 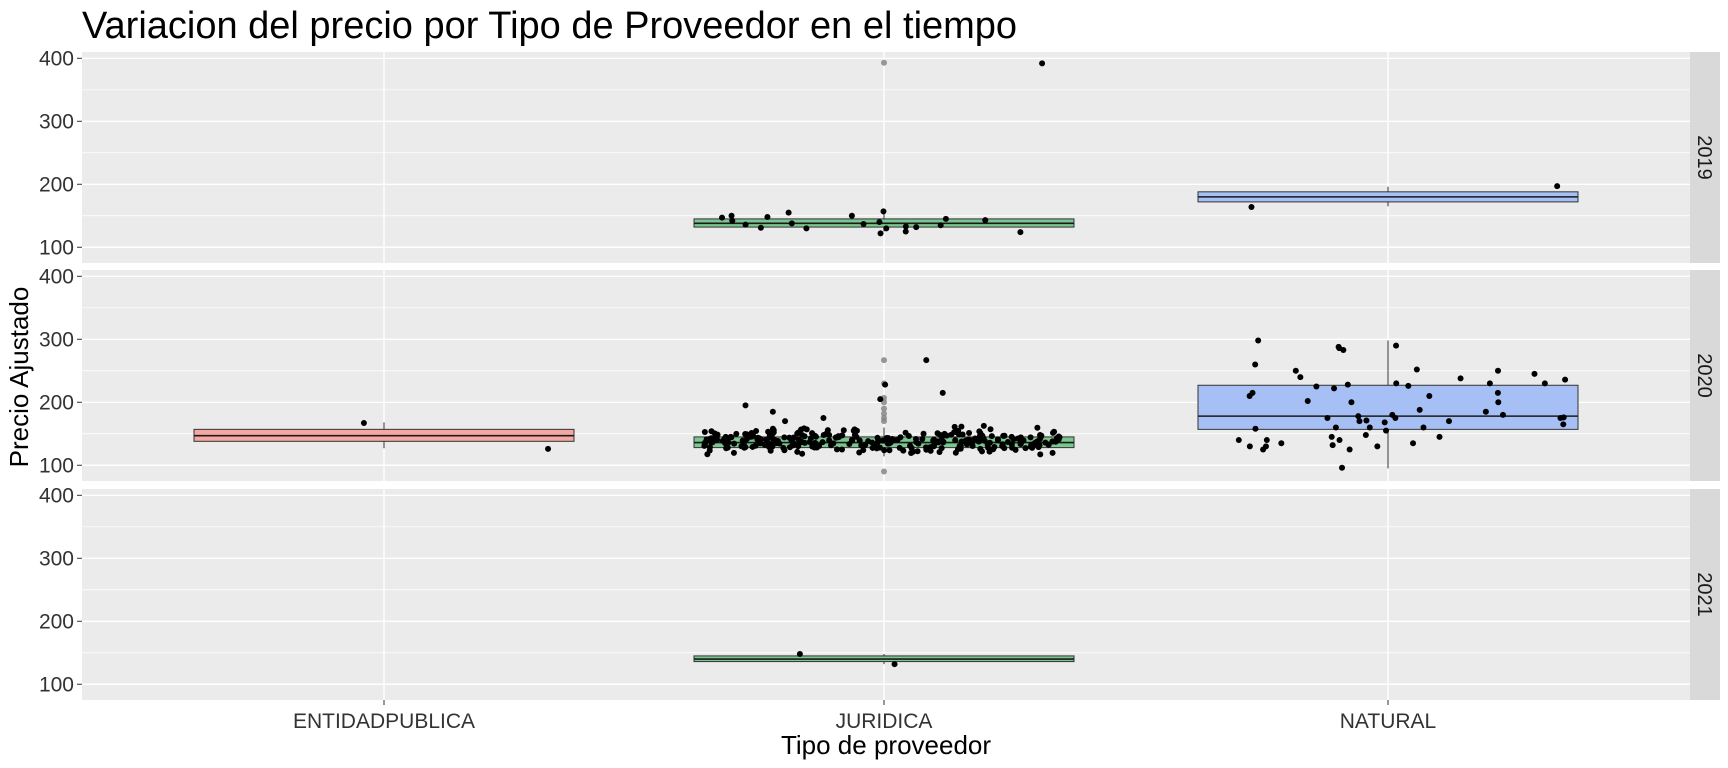 What do you see at coordinates (864, 716) in the screenshot?
I see `x-axis: ENTIDADPUBLICA JURIDICA NATURAL` at bounding box center [864, 716].